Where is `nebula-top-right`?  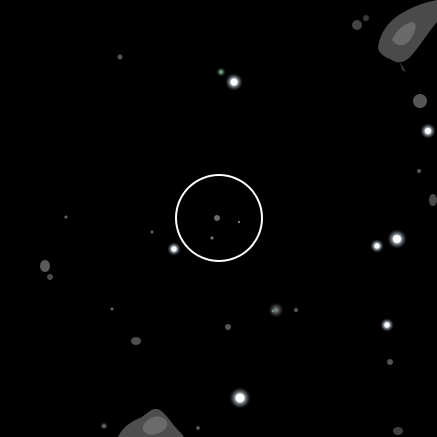
nebula-top-right is located at coordinates (394, 36).